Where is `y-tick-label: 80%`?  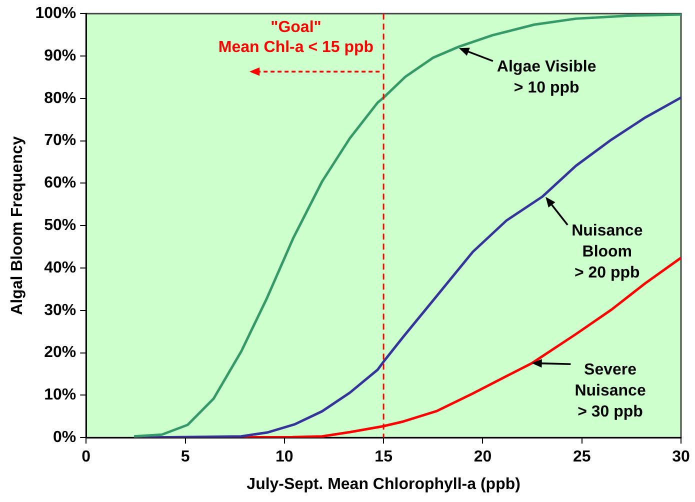 y-tick-label: 80% is located at coordinates (60, 98).